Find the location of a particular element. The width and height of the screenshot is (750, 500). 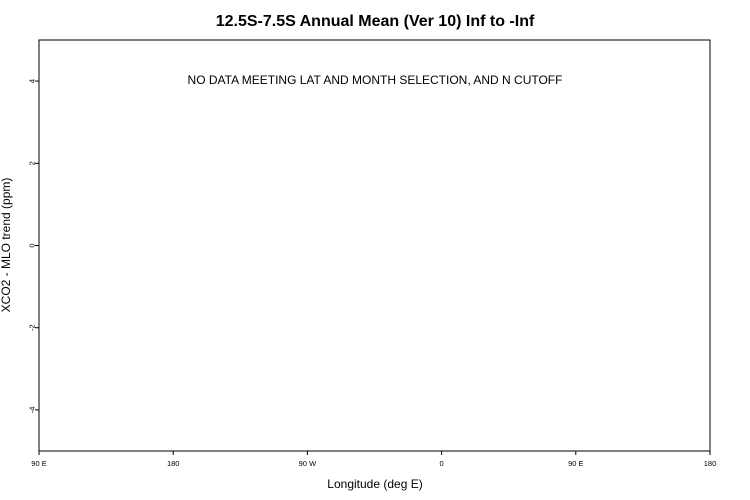

y-tick-label: 2 is located at coordinates (32, 163).